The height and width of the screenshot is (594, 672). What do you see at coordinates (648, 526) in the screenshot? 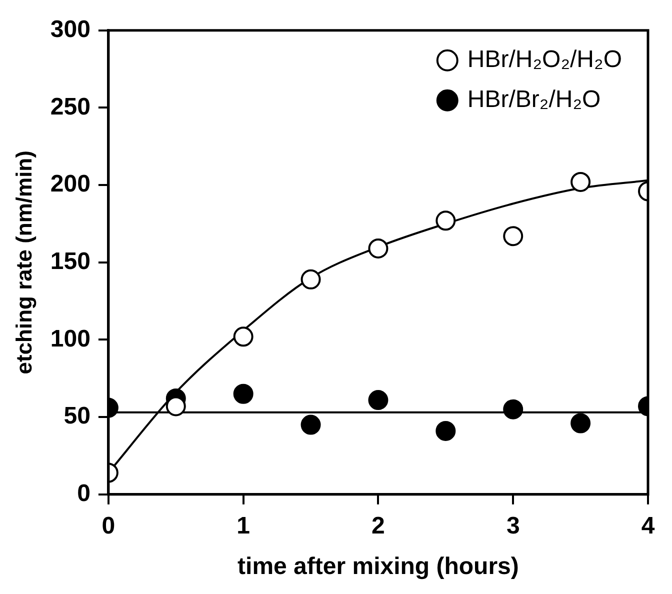
I see `x-tick-label: 4` at bounding box center [648, 526].